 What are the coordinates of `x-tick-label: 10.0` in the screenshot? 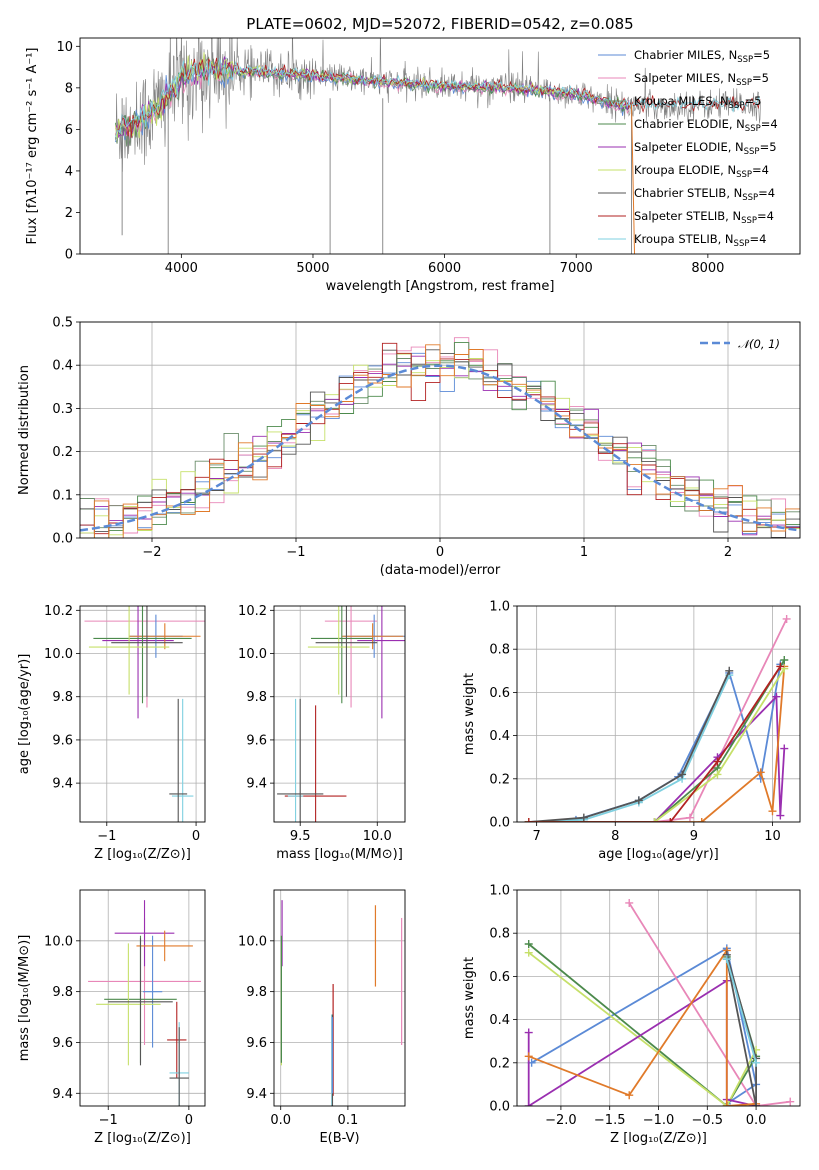 It's located at (377, 836).